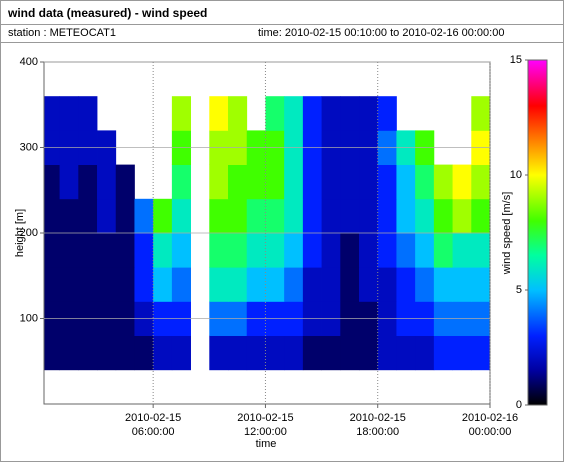 The width and height of the screenshot is (564, 462). Describe the element at coordinates (378, 425) in the screenshot. I see `x-tick-label: 2010-02-15 18:00:00` at that location.